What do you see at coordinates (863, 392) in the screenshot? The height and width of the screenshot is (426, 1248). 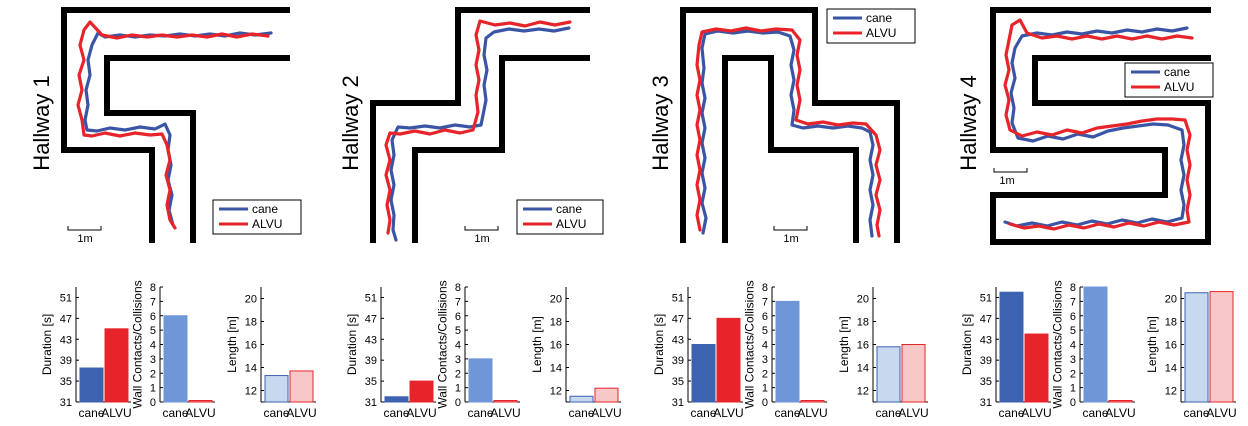 I see `bar-chart-h3-length-tick-label: 12` at bounding box center [863, 392].